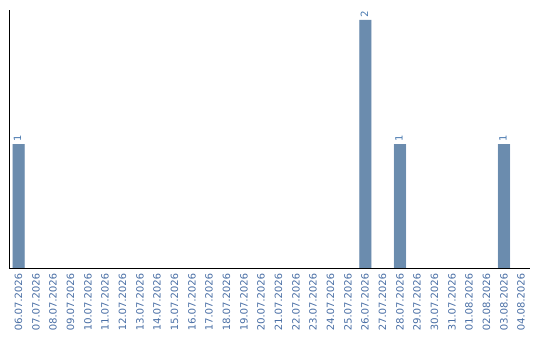 This screenshot has width=540, height=340. I want to click on x-tick-label: 16.07.2026, so click(192, 301).